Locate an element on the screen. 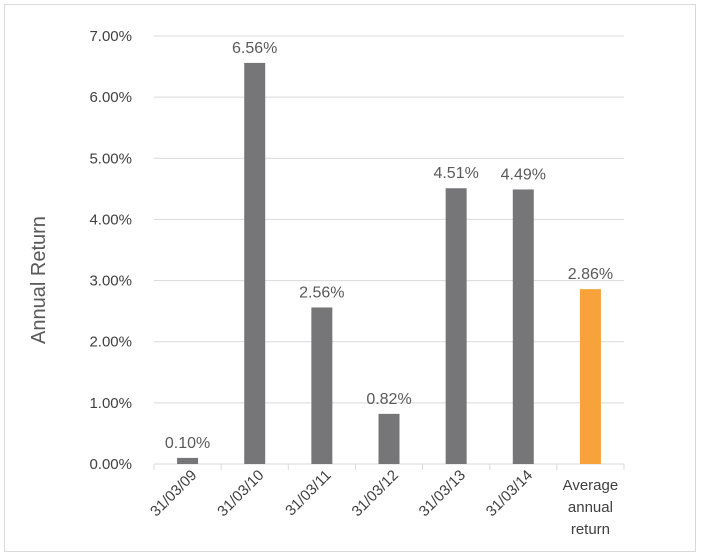 This screenshot has height=557, width=704. data-label: 6.56% is located at coordinates (254, 48).